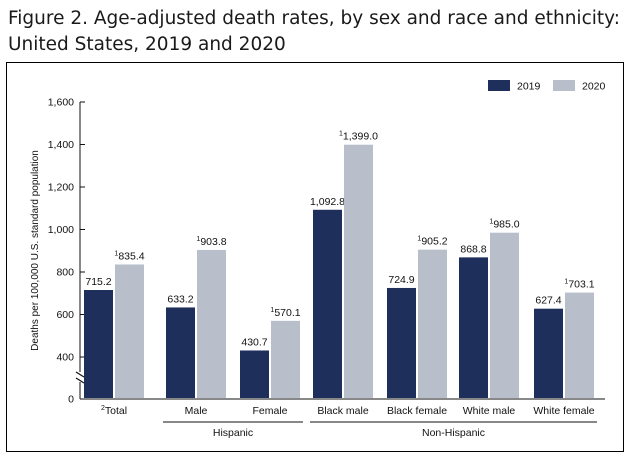  What do you see at coordinates (327, 202) in the screenshot?
I see `data-label-2019-3: 1,092.8` at bounding box center [327, 202].